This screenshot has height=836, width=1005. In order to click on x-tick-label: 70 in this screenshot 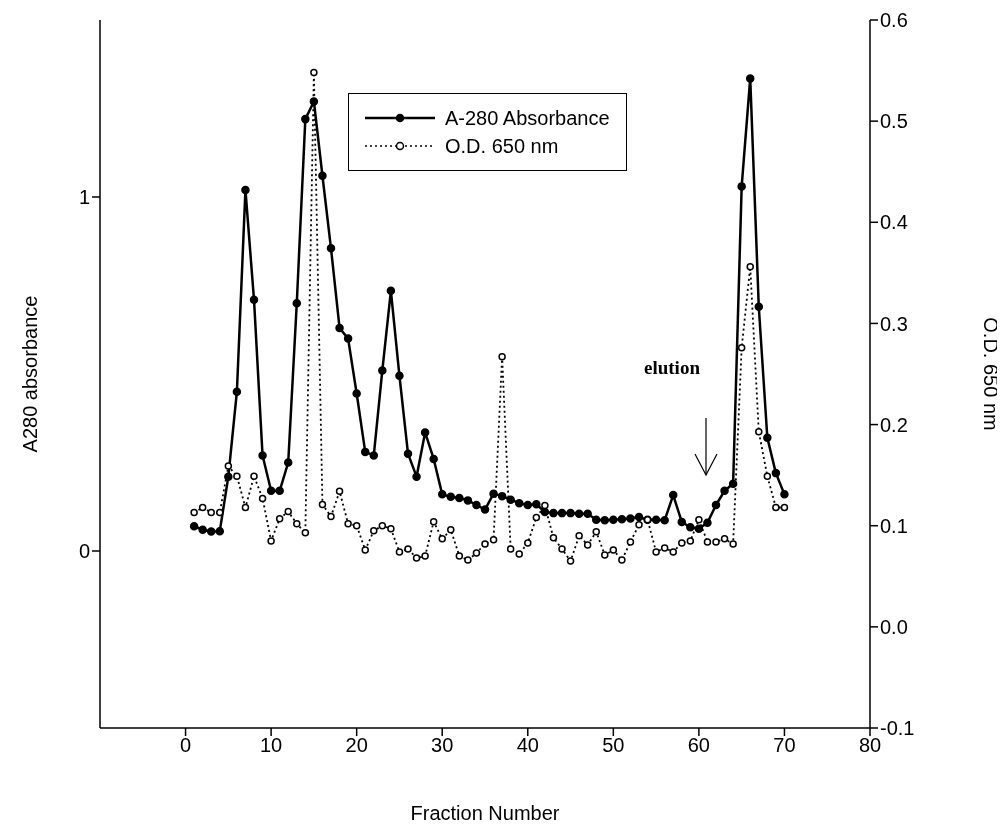, I will do `click(784, 745)`.